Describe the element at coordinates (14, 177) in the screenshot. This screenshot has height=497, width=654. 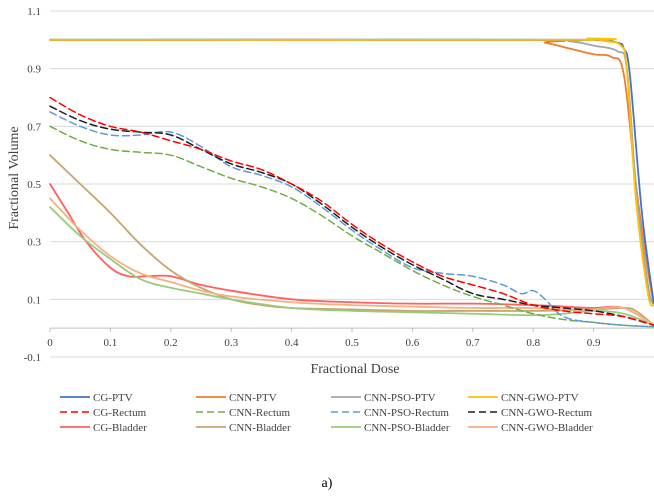
I see `y-axis-label: Fractional Volume` at that location.